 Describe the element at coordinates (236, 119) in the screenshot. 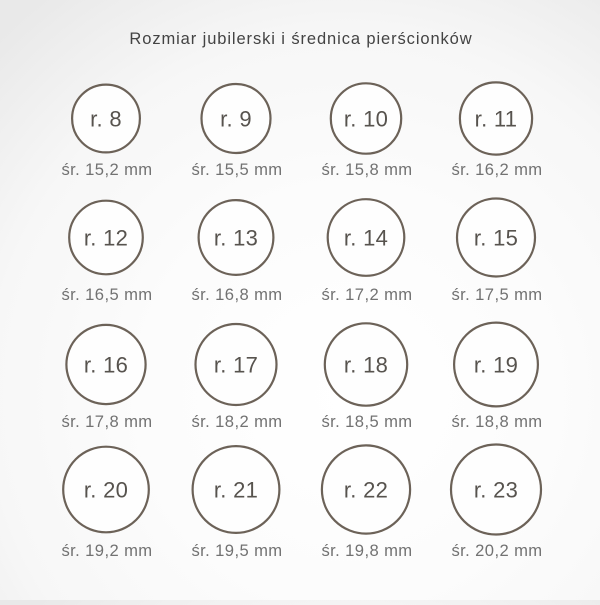

I see `svg-text: r. 9` at that location.